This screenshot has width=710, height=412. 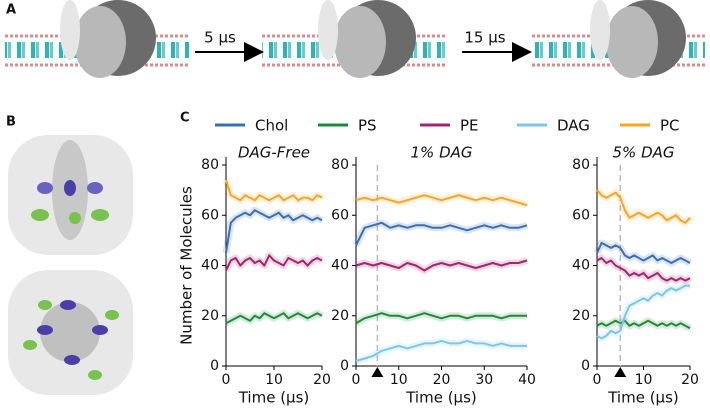 I want to click on panel-label: B, so click(x=11, y=122).